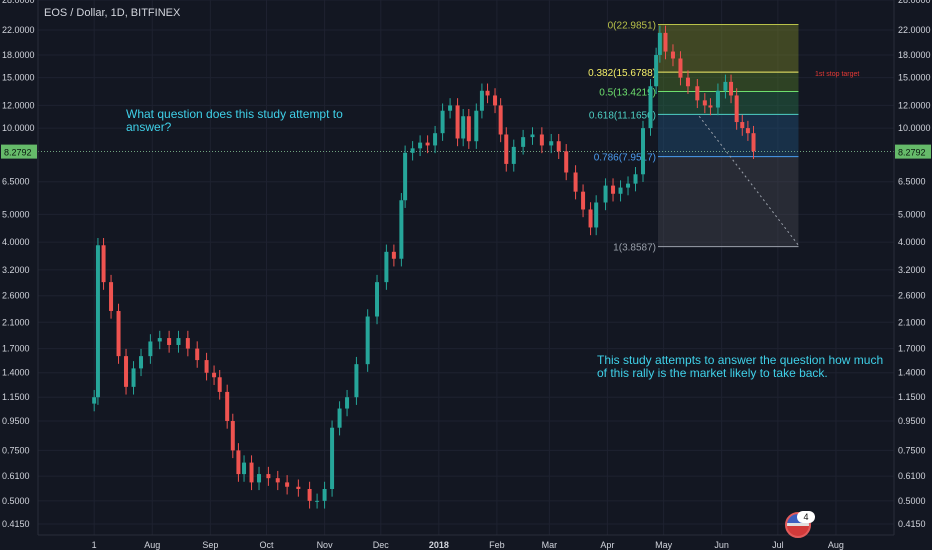 The width and height of the screenshot is (932, 550). Describe the element at coordinates (627, 92) in the screenshot. I see `fib-level-label: 0.5(13.4219)` at that location.